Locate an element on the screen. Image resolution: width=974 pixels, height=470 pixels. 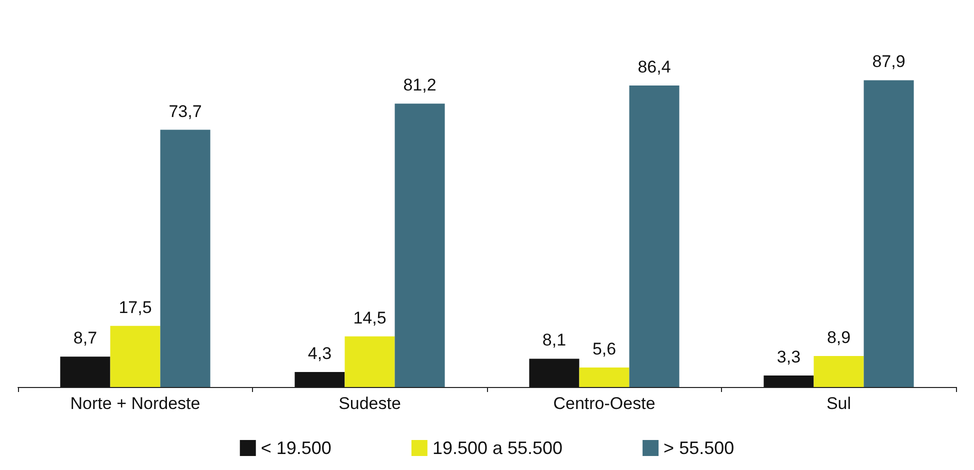
legend-label: < 19.500 is located at coordinates (296, 448).